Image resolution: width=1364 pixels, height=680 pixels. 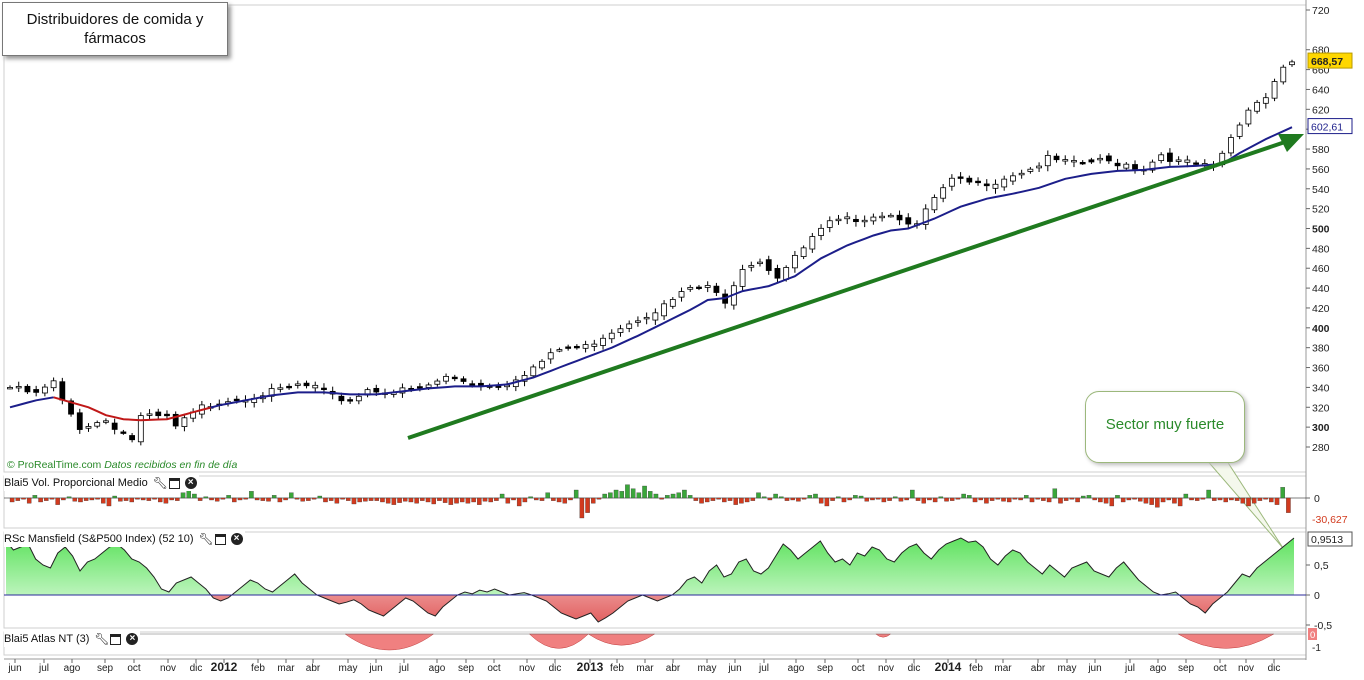 What do you see at coordinates (403, 668) in the screenshot?
I see `x-tick-label: jul` at bounding box center [403, 668].